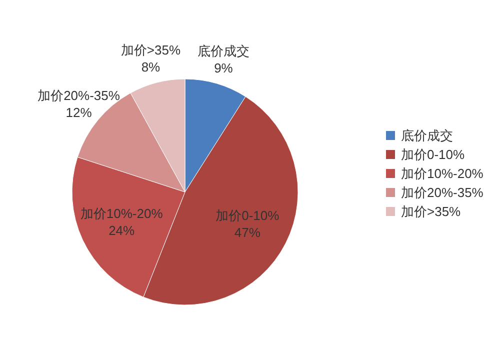 This screenshot has width=500, height=362. I want to click on legend-label: 加价>35%, so click(431, 211).